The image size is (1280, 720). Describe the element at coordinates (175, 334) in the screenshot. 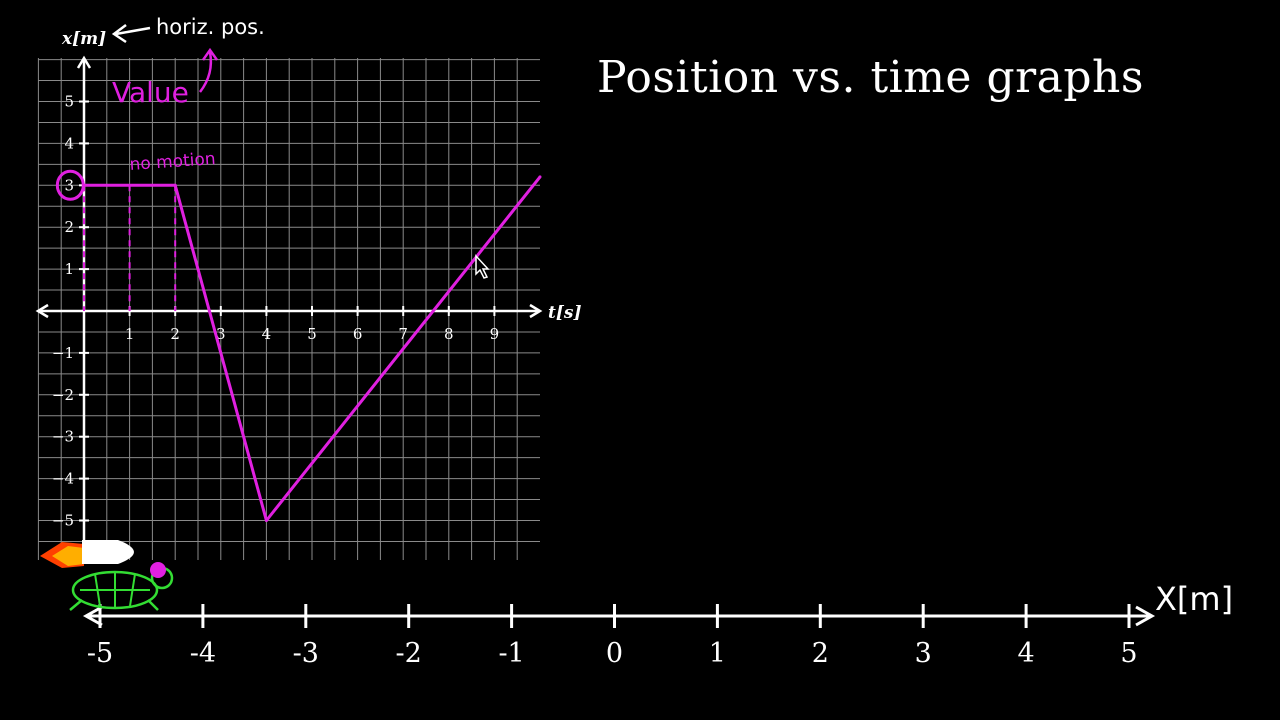

I see `x-tick-label: 2` at that location.